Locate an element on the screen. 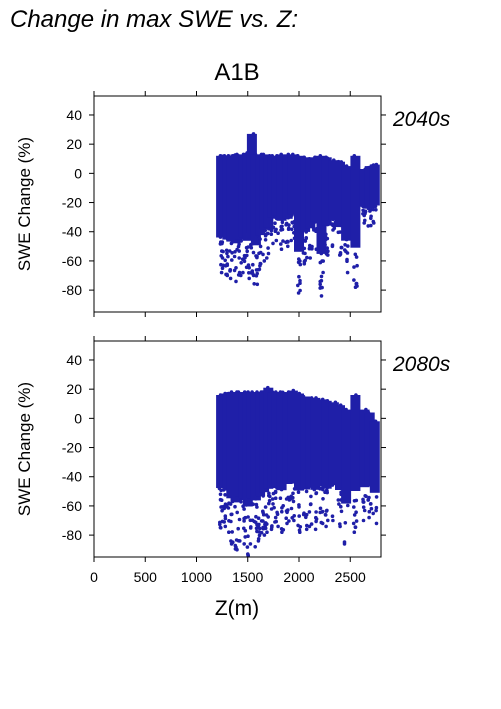 Image resolution: width=501 pixels, height=709 pixels. y-tick-label: -40 is located at coordinates (72, 232).